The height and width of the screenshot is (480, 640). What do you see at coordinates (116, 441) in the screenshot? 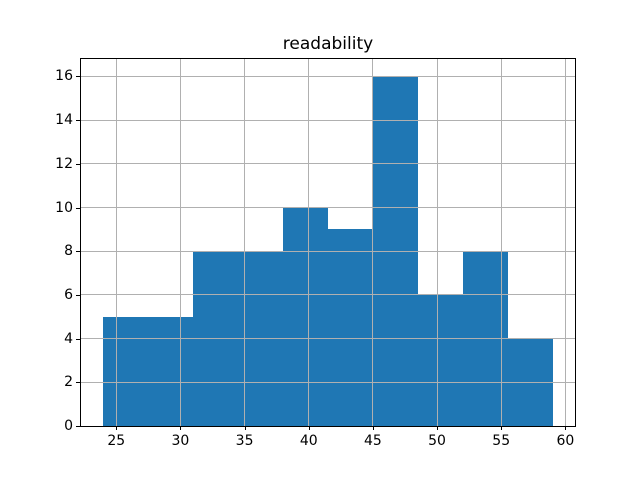
I see `x-tick-label: 25` at bounding box center [116, 441].